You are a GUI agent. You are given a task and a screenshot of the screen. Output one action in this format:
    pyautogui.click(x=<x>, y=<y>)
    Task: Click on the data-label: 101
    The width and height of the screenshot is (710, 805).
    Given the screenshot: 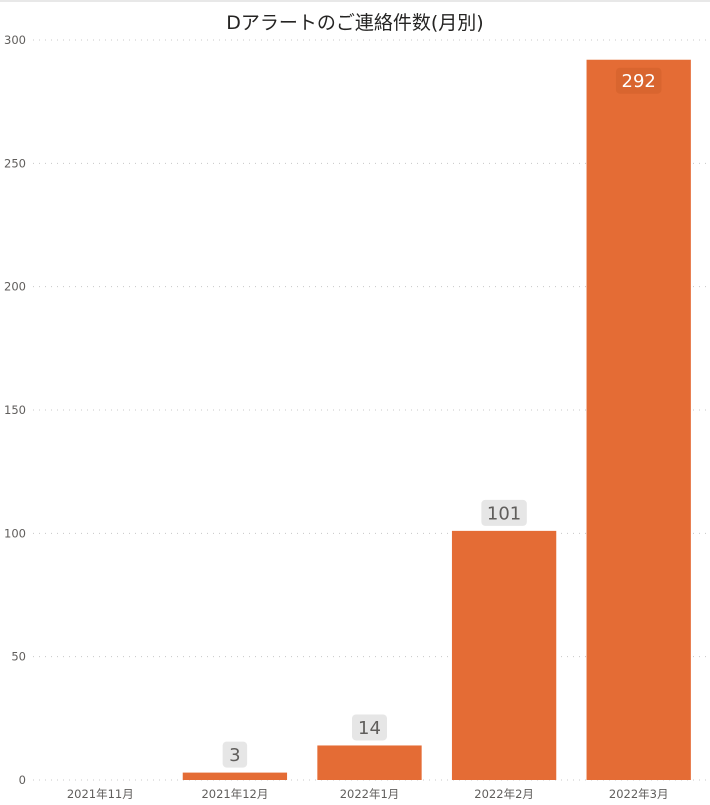 What is the action you would take?
    pyautogui.click(x=504, y=513)
    